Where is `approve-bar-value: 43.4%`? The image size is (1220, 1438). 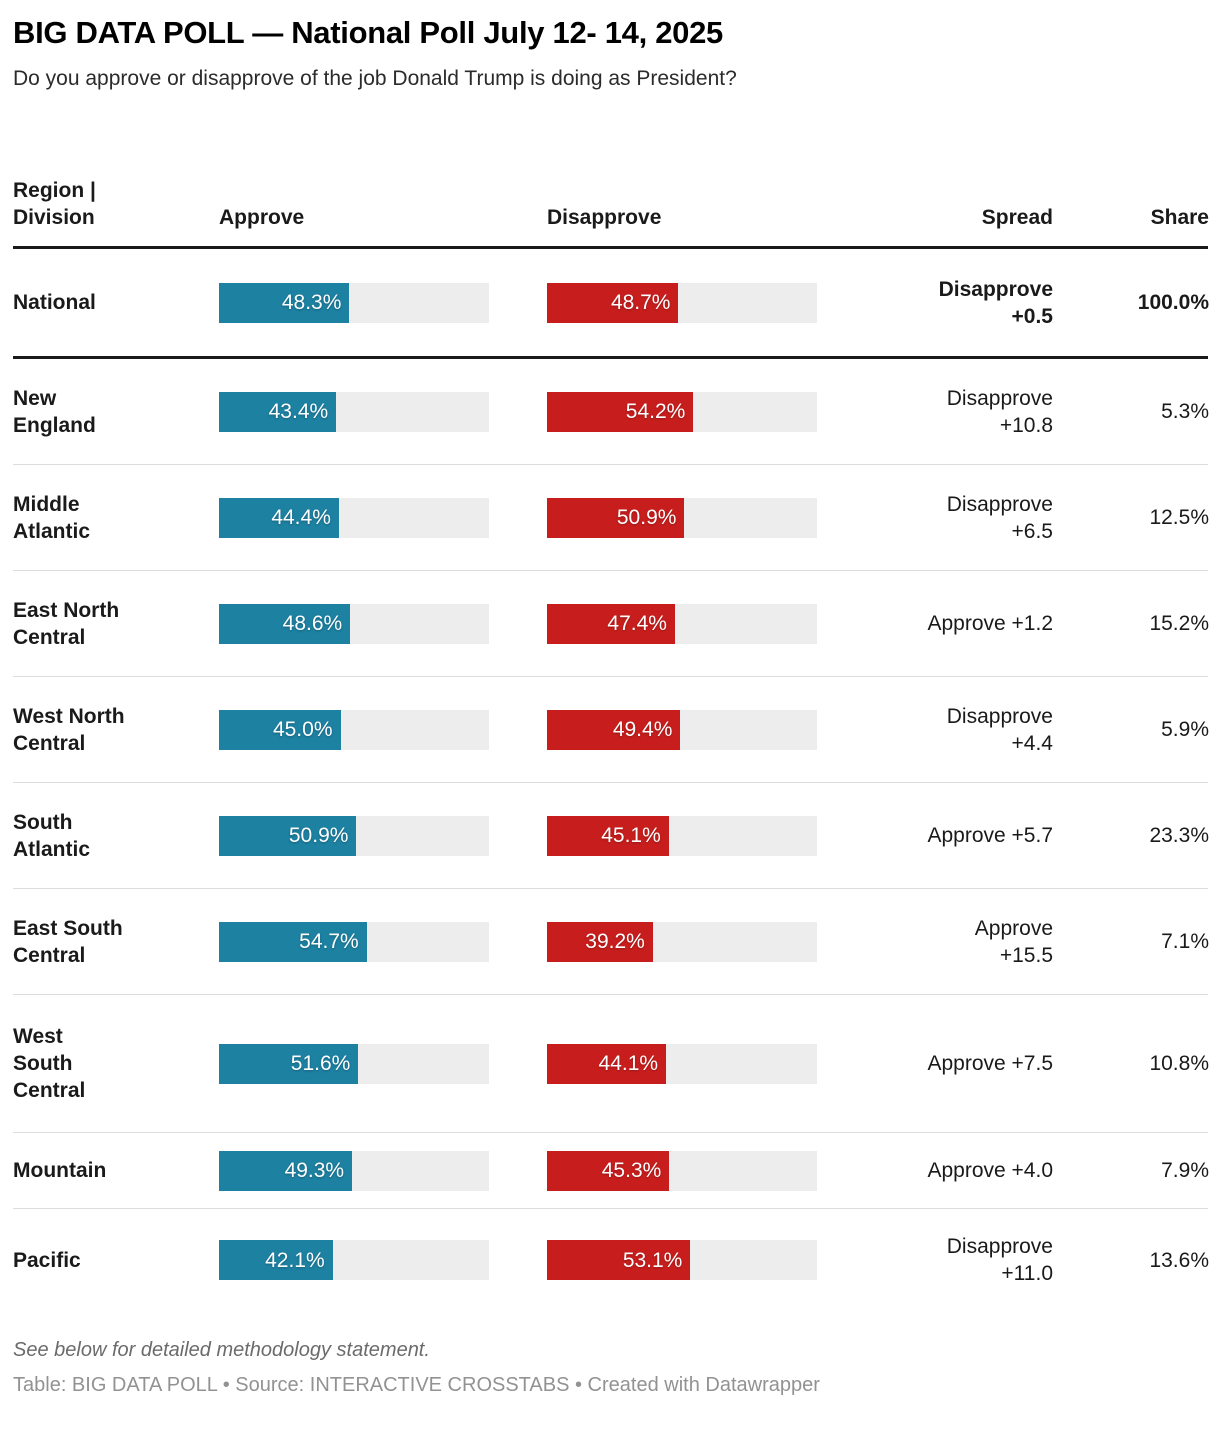 approve-bar-value: 43.4% is located at coordinates (298, 412).